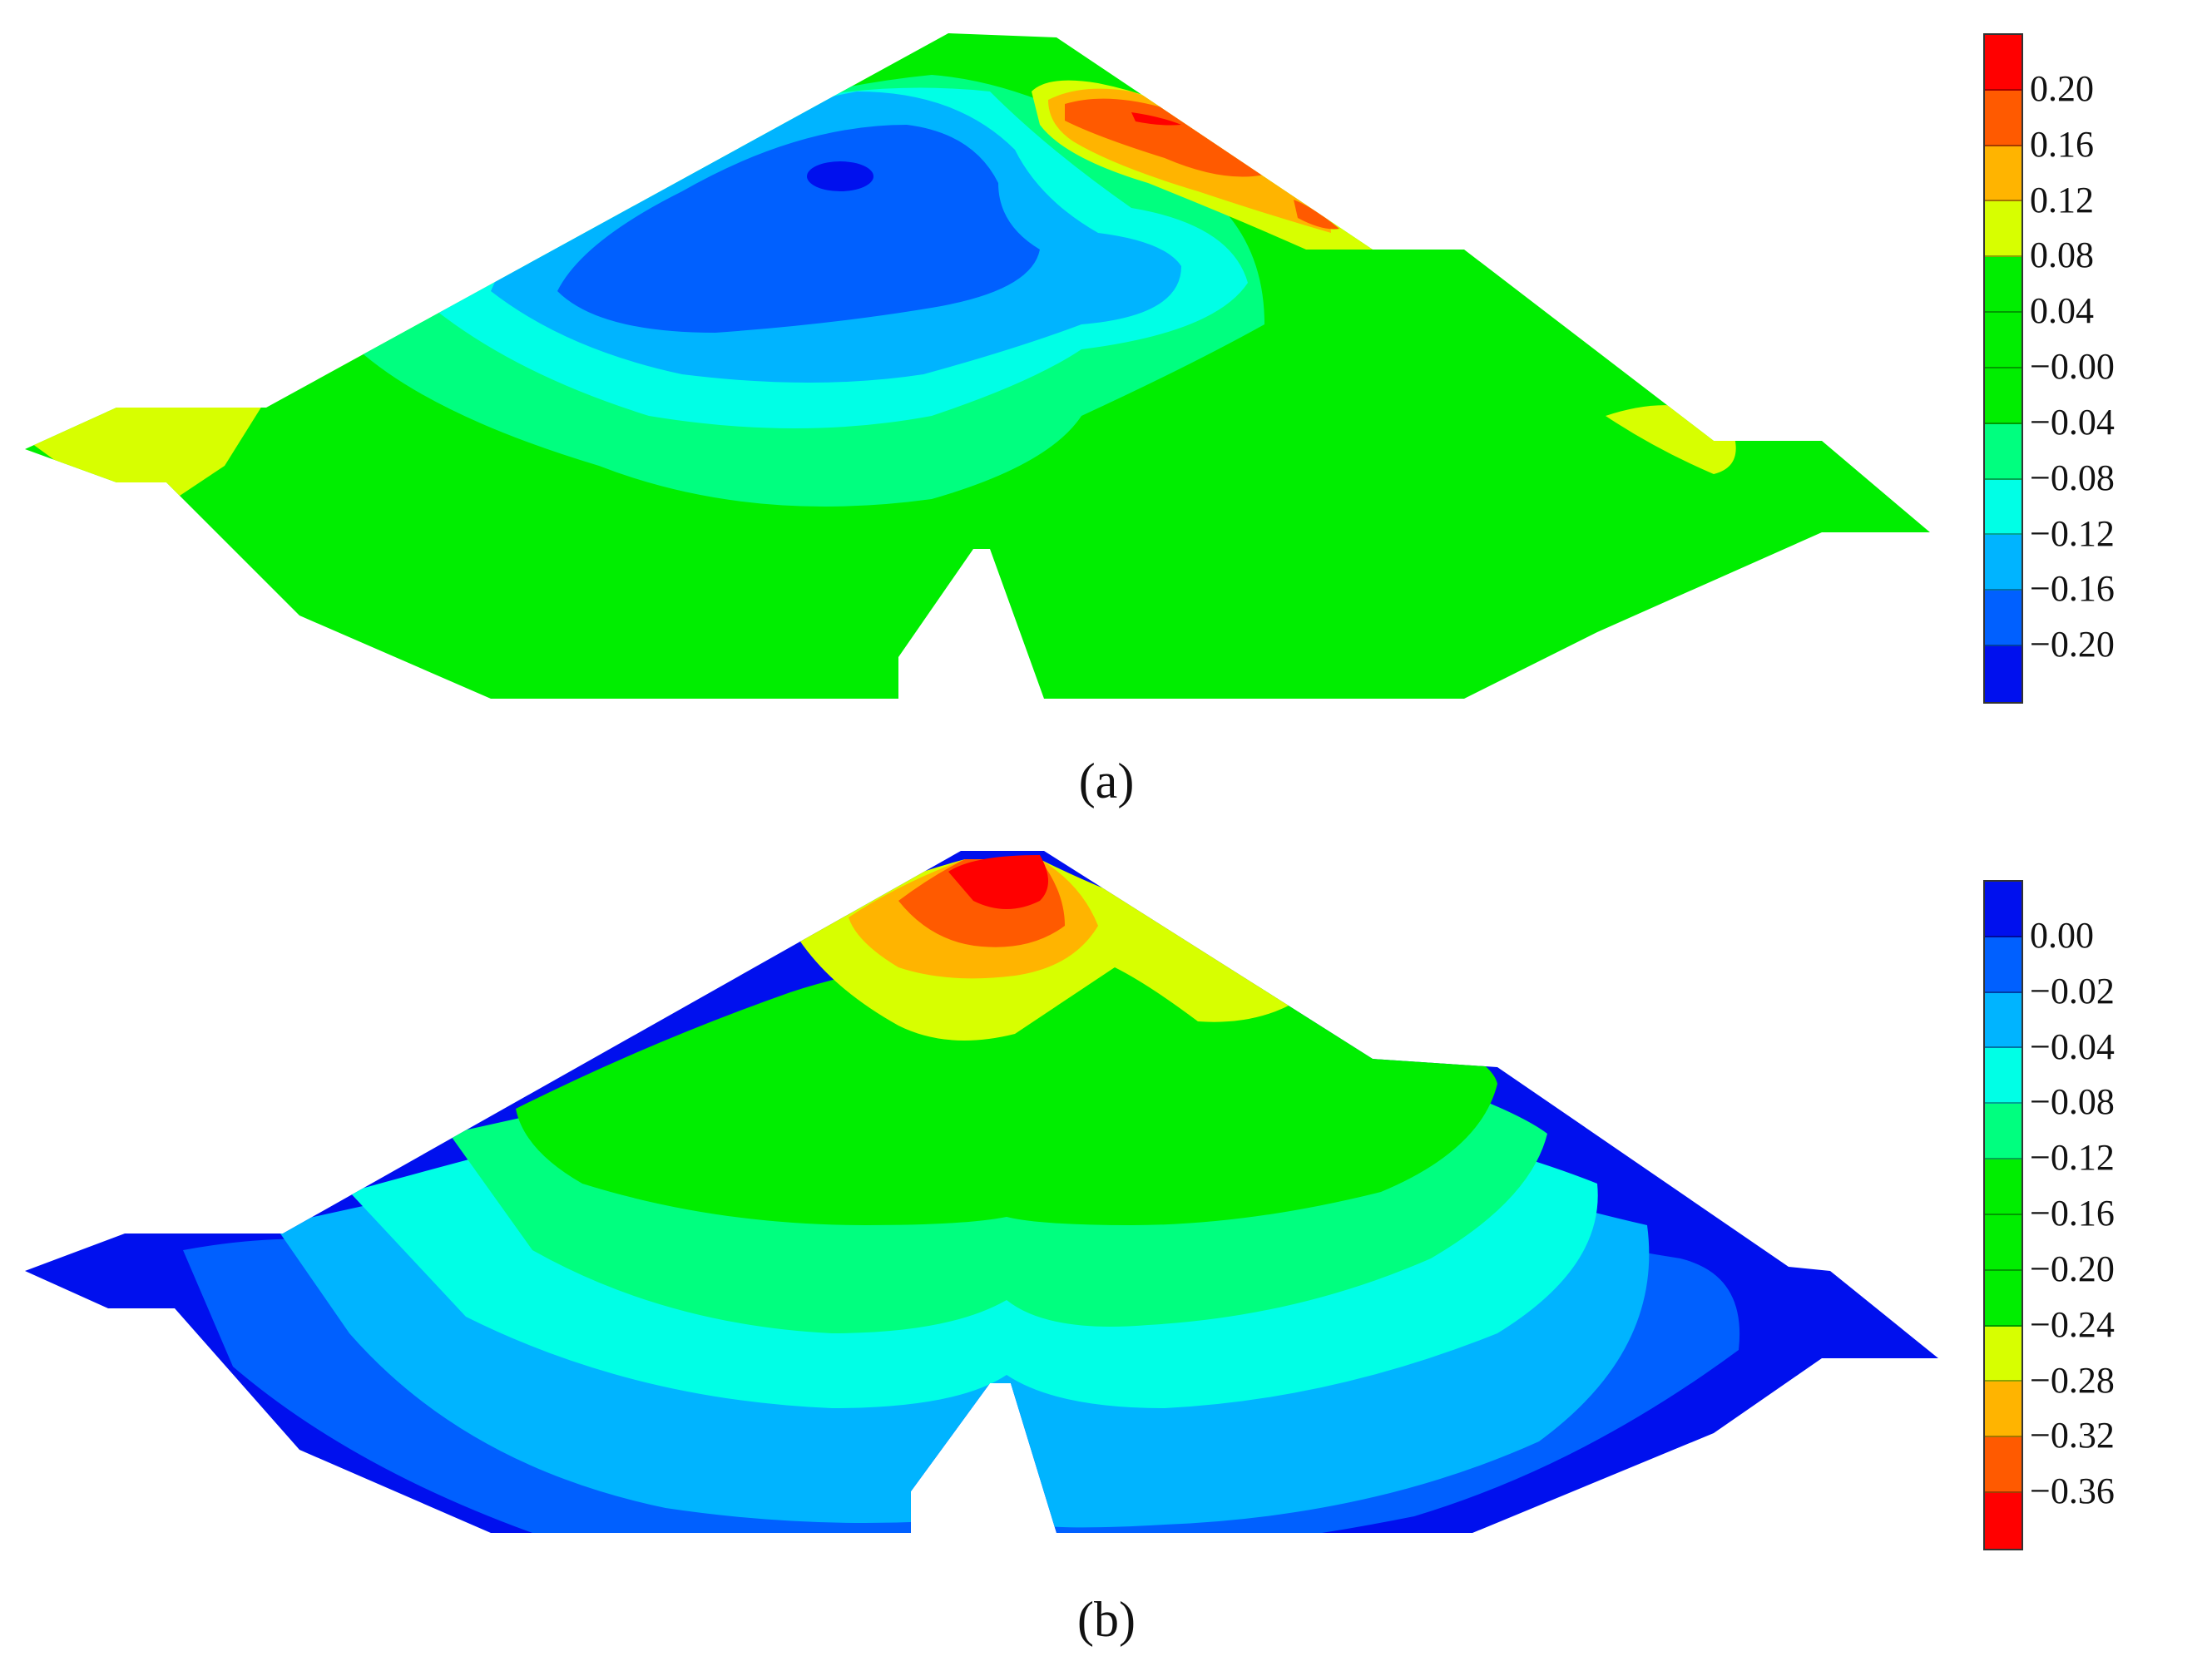 The width and height of the screenshot is (2212, 1676). Describe the element at coordinates (2062, 199) in the screenshot. I see `colorbar-tick-label: 0.12` at that location.